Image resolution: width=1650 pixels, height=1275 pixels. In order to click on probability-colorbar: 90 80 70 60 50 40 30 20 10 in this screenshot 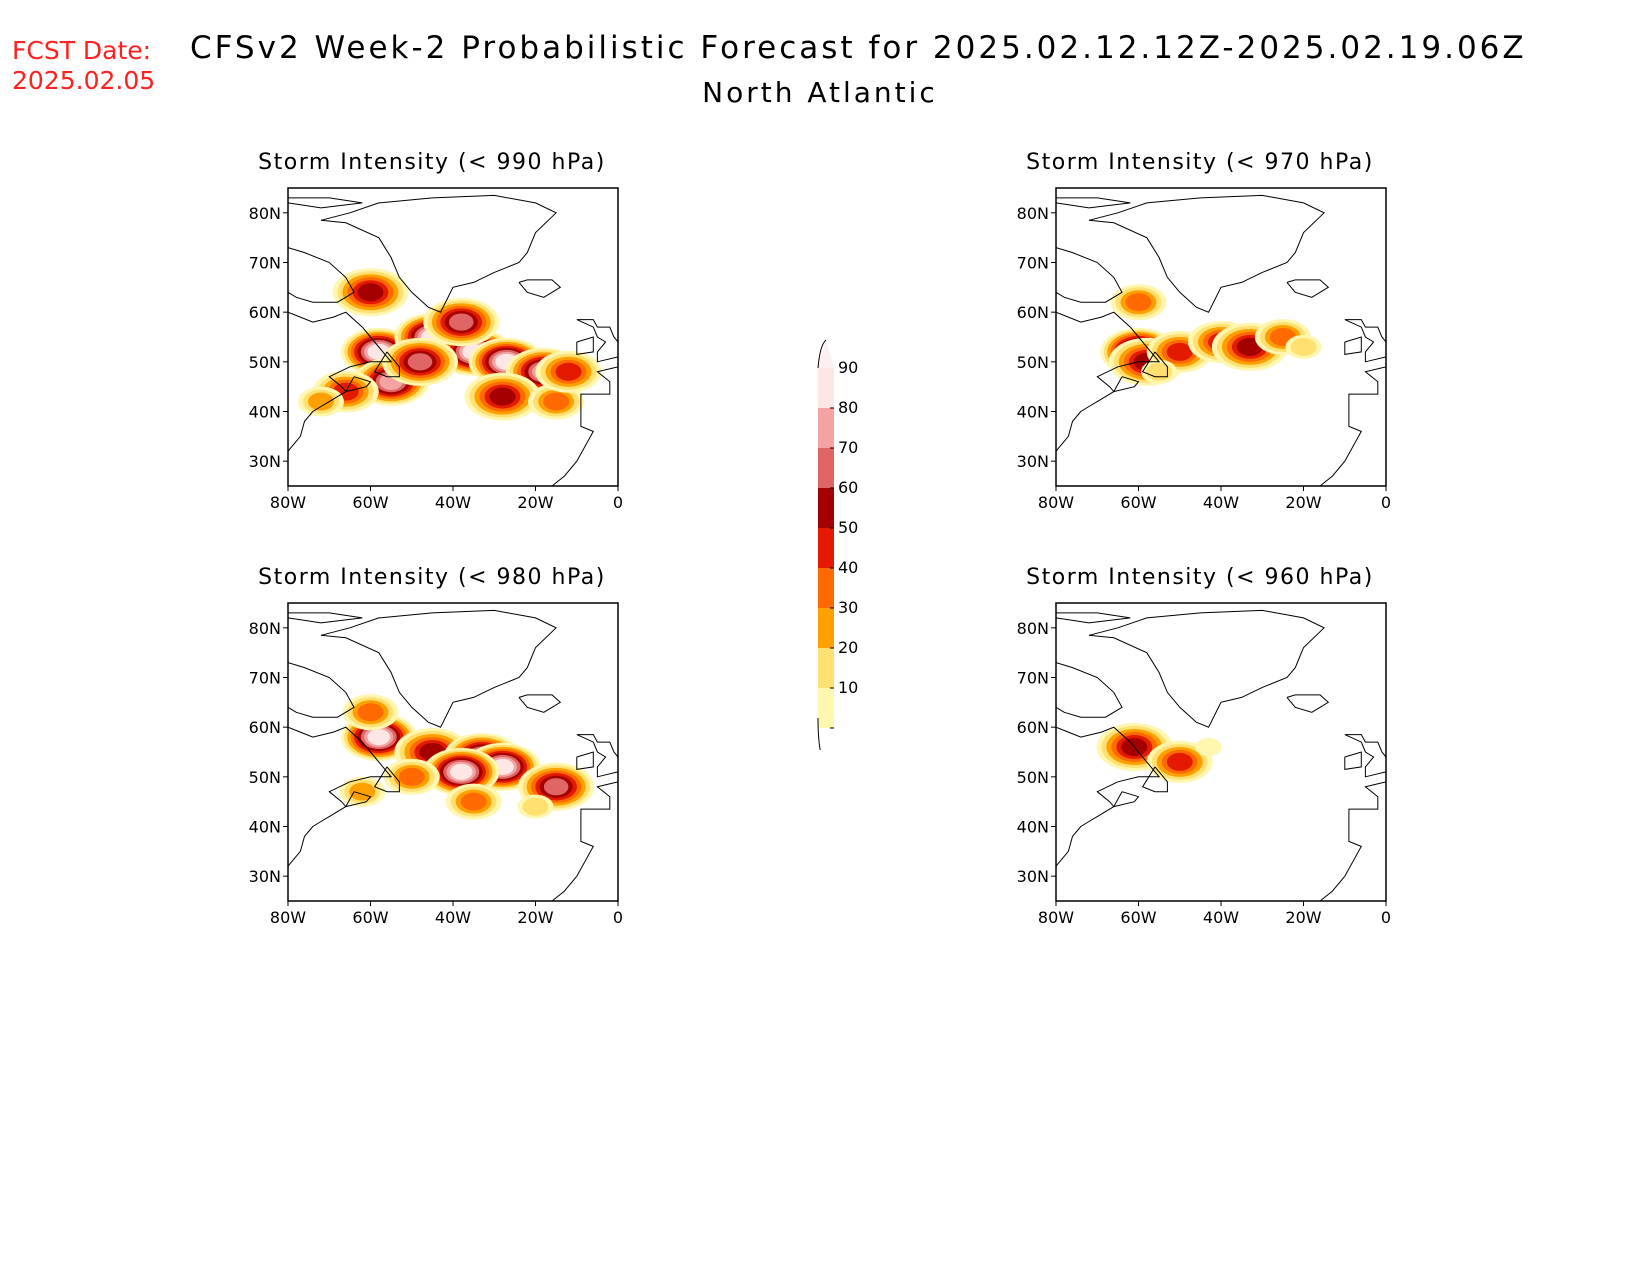, I will do `click(837, 544)`.